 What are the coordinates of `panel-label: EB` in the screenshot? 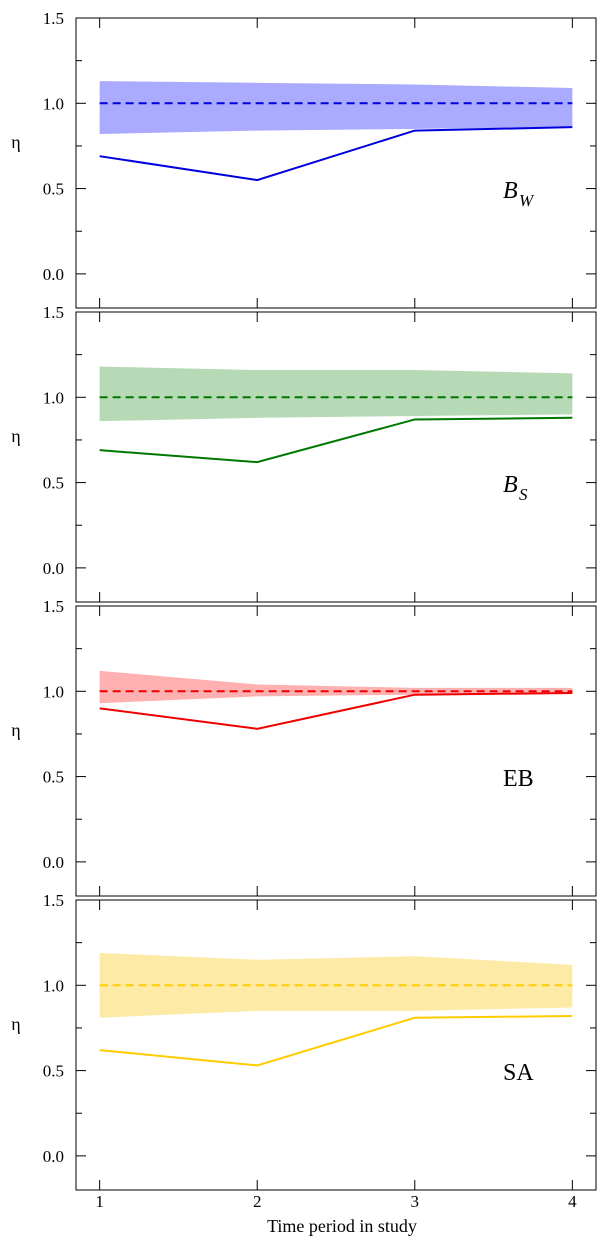 It's located at (518, 779).